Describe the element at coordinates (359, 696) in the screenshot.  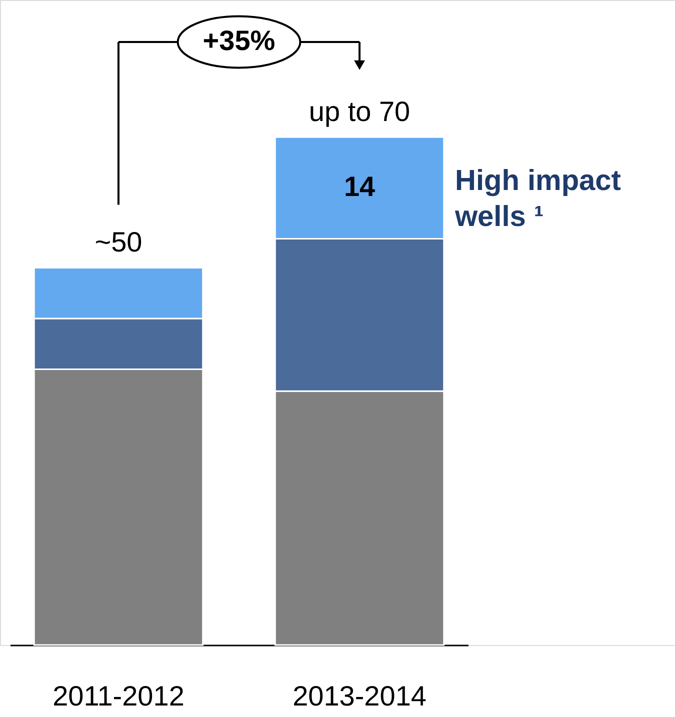
I see `x-tick-label: 2013-2014` at that location.